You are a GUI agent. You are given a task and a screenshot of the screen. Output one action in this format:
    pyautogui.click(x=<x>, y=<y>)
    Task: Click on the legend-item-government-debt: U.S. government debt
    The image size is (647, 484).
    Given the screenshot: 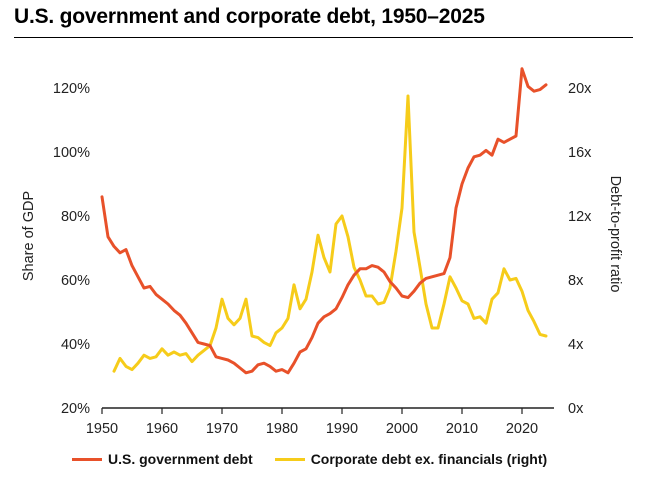 What is the action you would take?
    pyautogui.click(x=162, y=459)
    